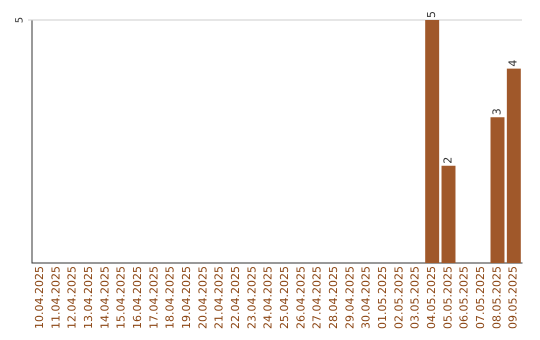  Describe the element at coordinates (153, 298) in the screenshot. I see `x-tick-label: 17.04.2025` at that location.